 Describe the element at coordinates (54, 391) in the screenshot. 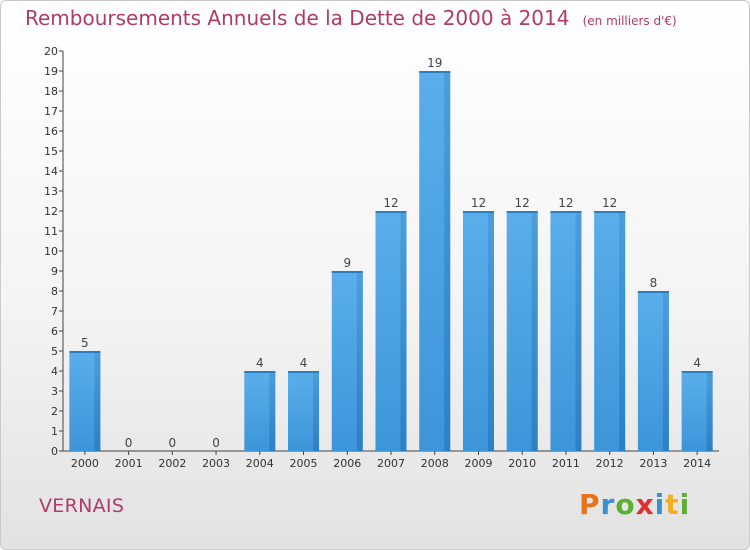

I see `y-tick-label: 3` at that location.